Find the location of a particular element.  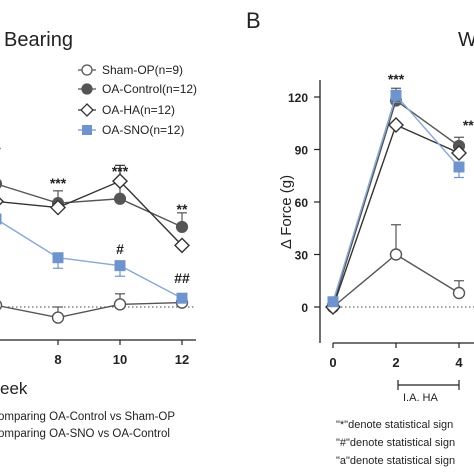

panel-b-x-tick-label: 0 is located at coordinates (332, 362).